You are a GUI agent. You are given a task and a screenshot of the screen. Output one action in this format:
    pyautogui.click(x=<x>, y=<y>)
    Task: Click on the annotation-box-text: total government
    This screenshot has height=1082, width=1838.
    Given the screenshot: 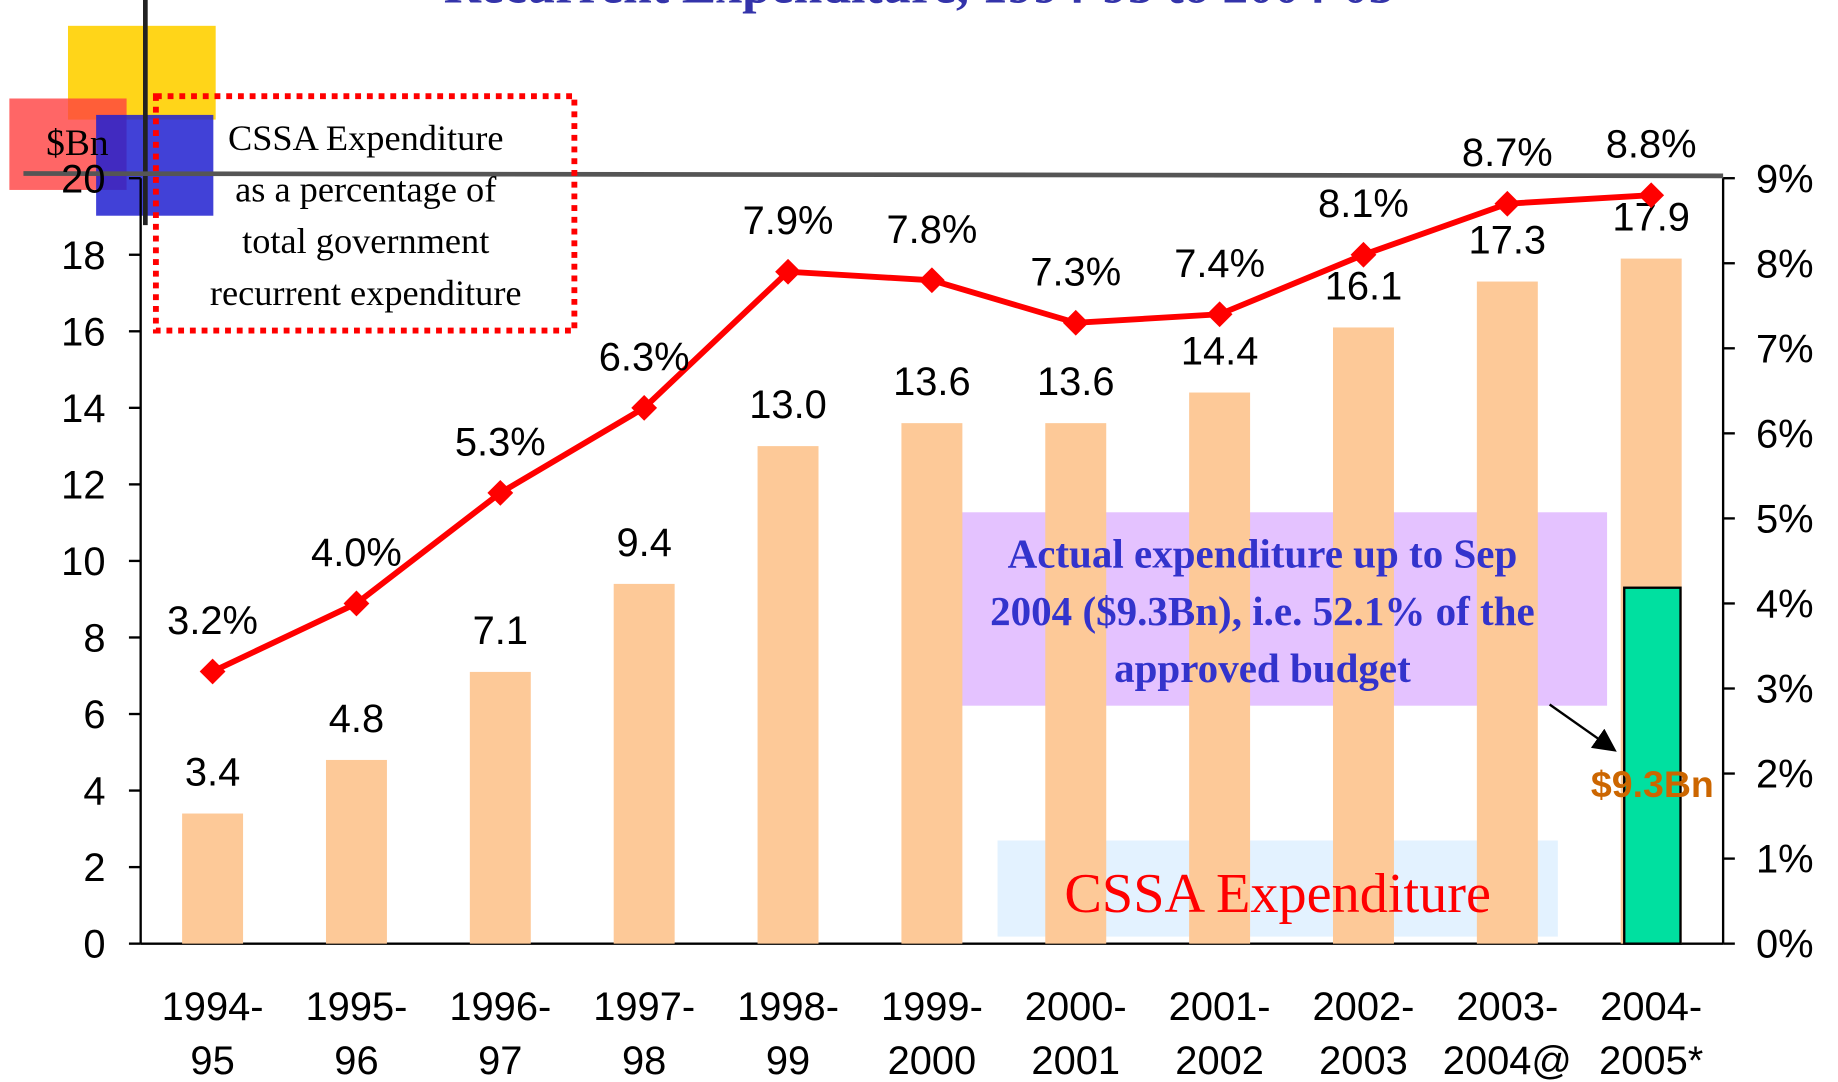 What is the action you would take?
    pyautogui.click(x=365, y=241)
    